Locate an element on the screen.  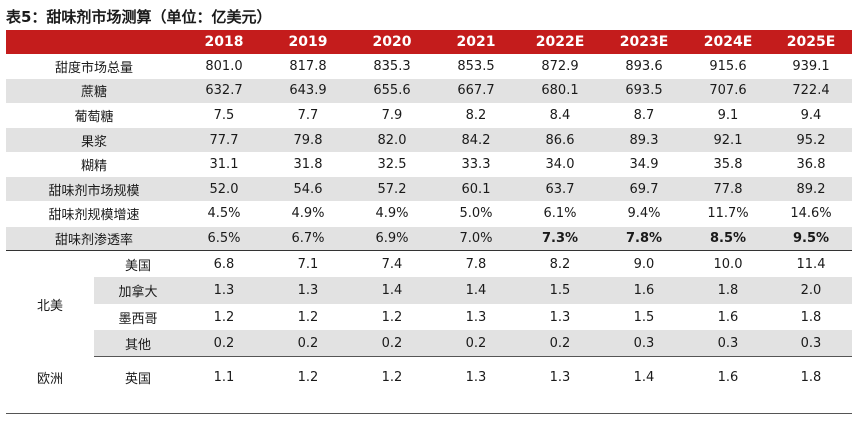
table-cell: 86.6 is located at coordinates (560, 140).